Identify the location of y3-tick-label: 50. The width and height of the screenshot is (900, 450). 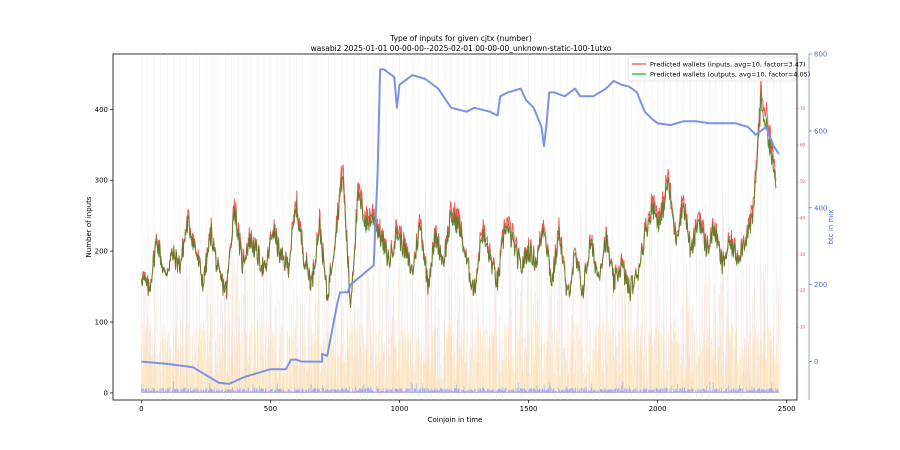
(803, 181).